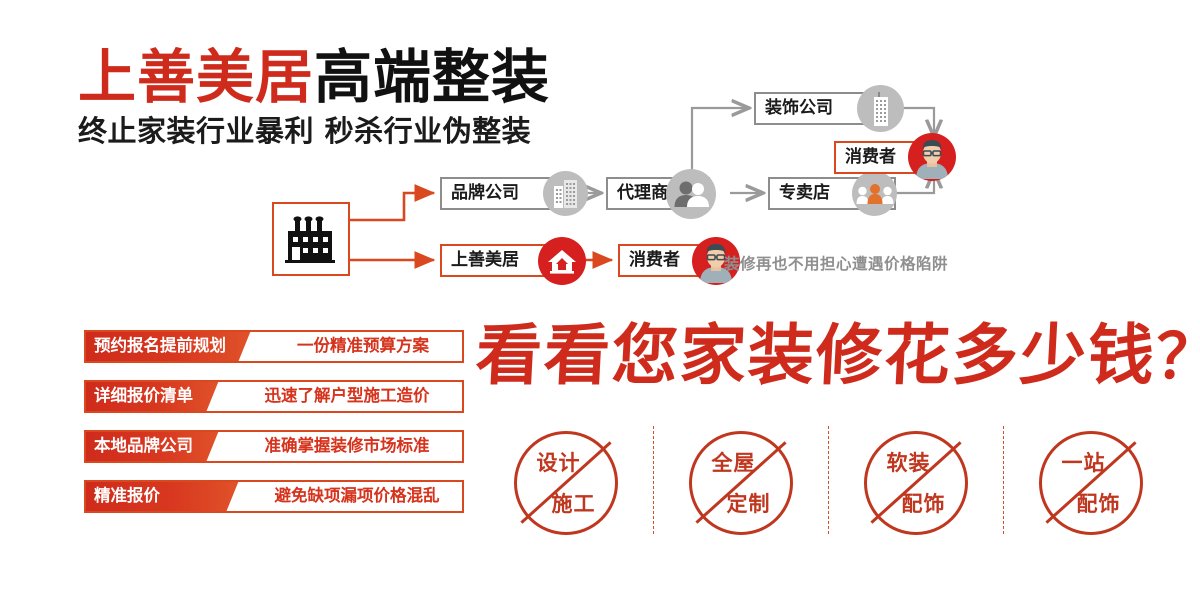 This screenshot has width=1200, height=590. I want to click on circle-top-label: 一站, so click(1083, 462).